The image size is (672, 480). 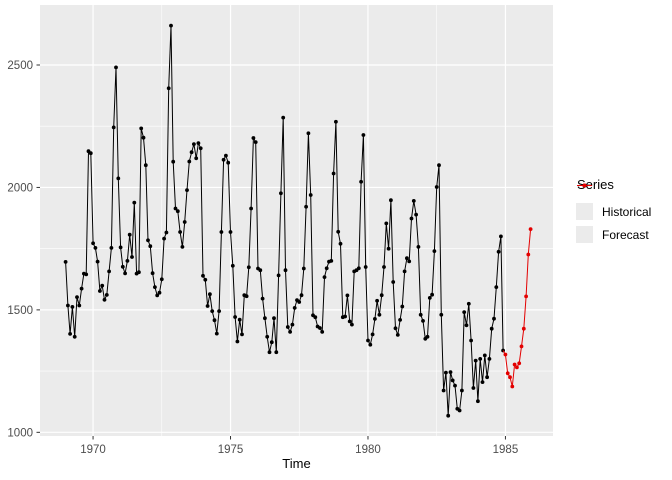 I want to click on legend-item-historical: Historical, so click(x=622, y=201).